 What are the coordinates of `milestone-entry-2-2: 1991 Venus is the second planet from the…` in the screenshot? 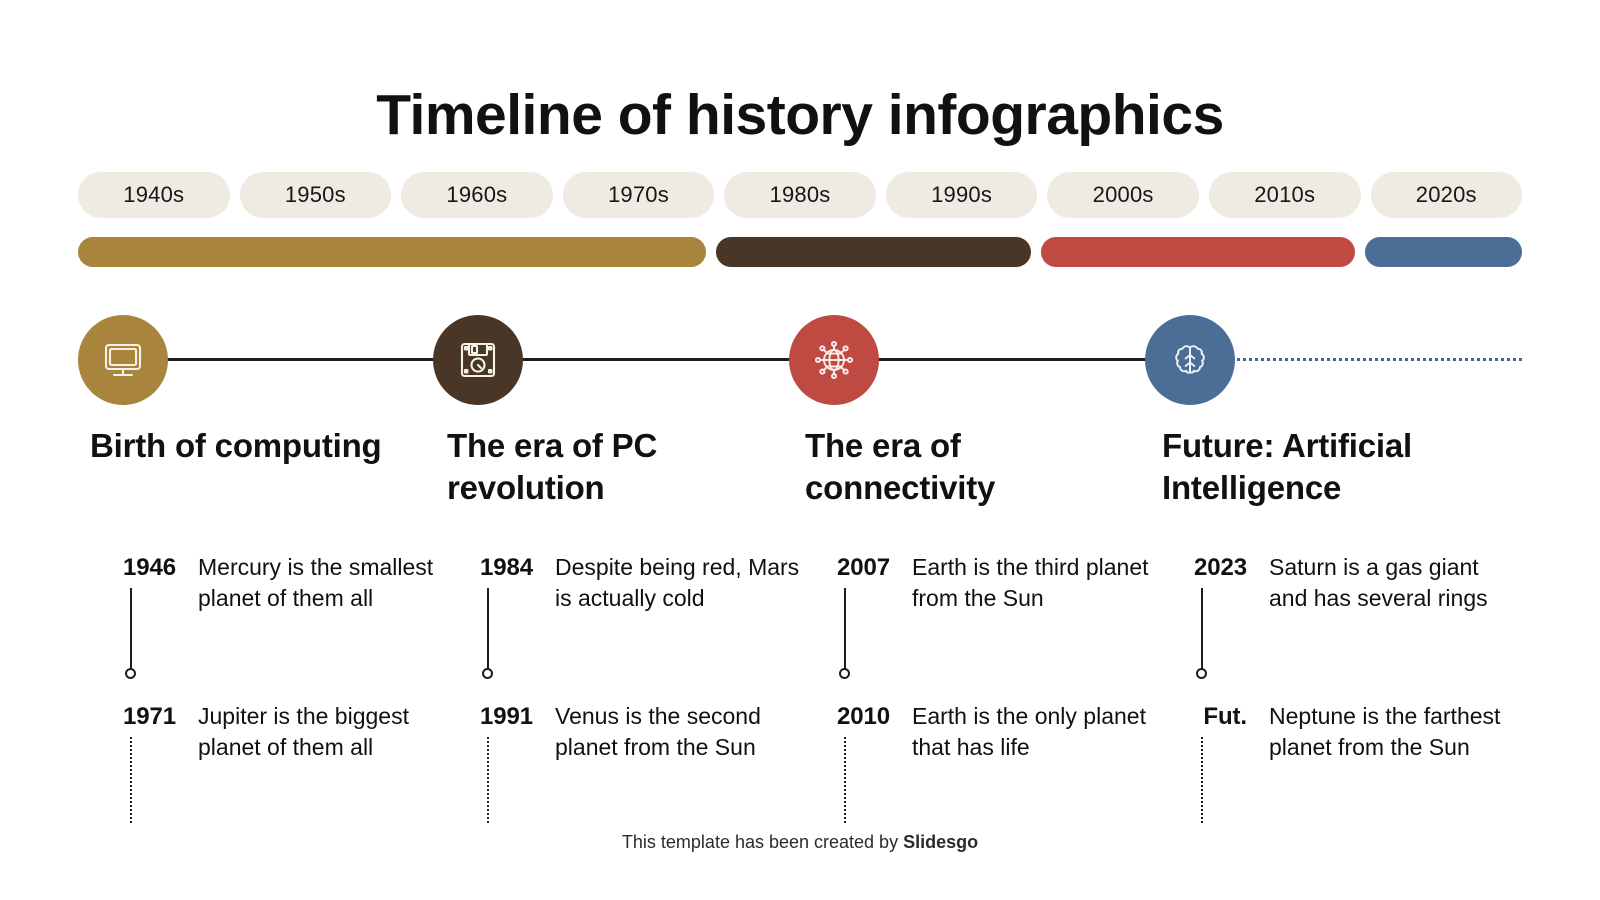 It's located at (625, 762).